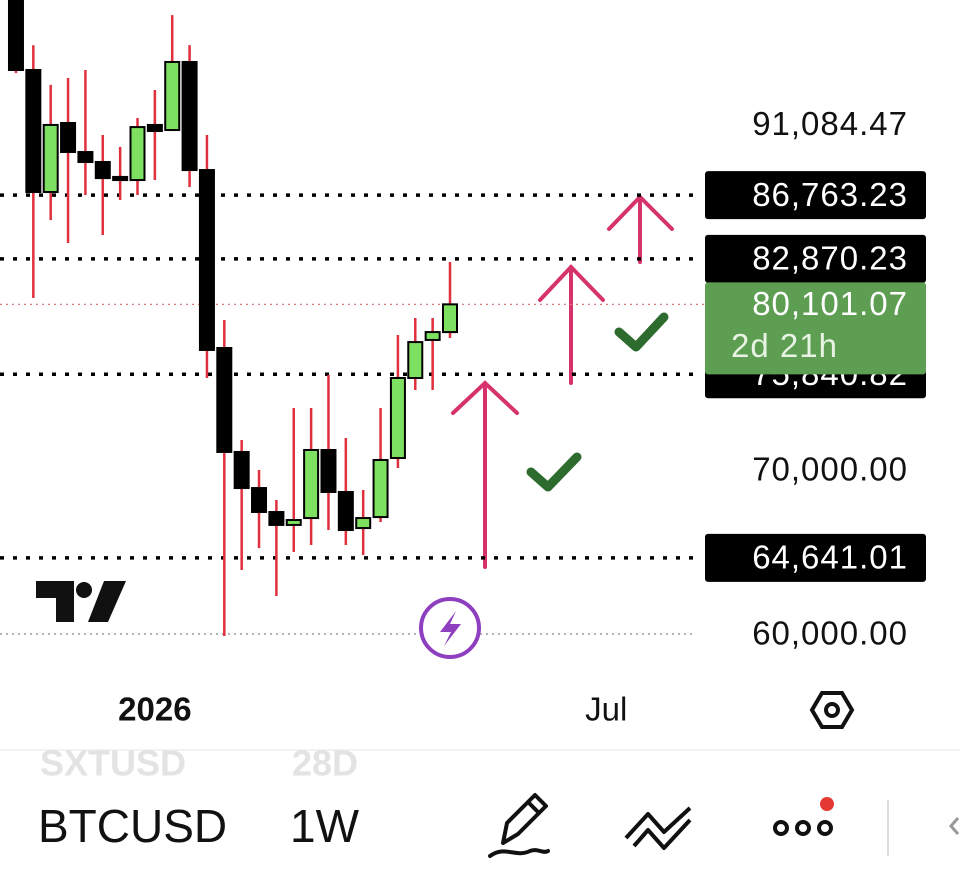 This screenshot has height=876, width=960. Describe the element at coordinates (830, 123) in the screenshot. I see `y-tick-label: 91,084.47` at that location.